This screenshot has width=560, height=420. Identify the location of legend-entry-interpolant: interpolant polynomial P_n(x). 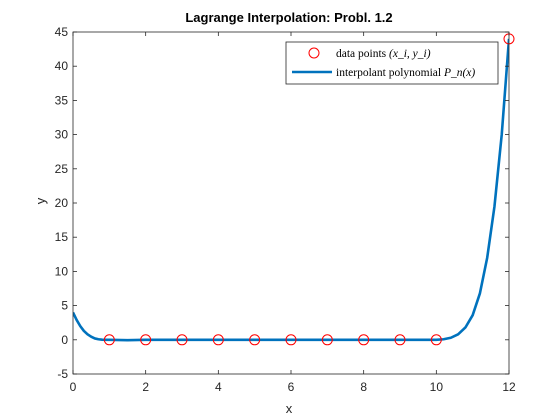
(405, 73).